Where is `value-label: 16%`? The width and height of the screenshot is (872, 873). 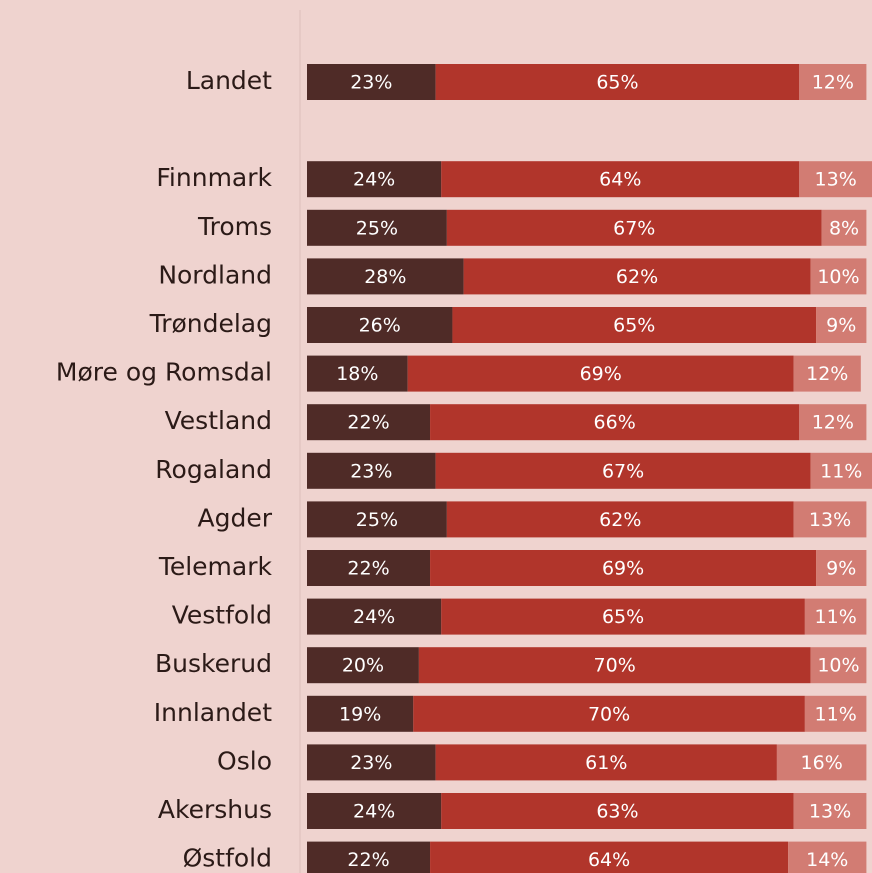 value-label: 16% is located at coordinates (822, 763).